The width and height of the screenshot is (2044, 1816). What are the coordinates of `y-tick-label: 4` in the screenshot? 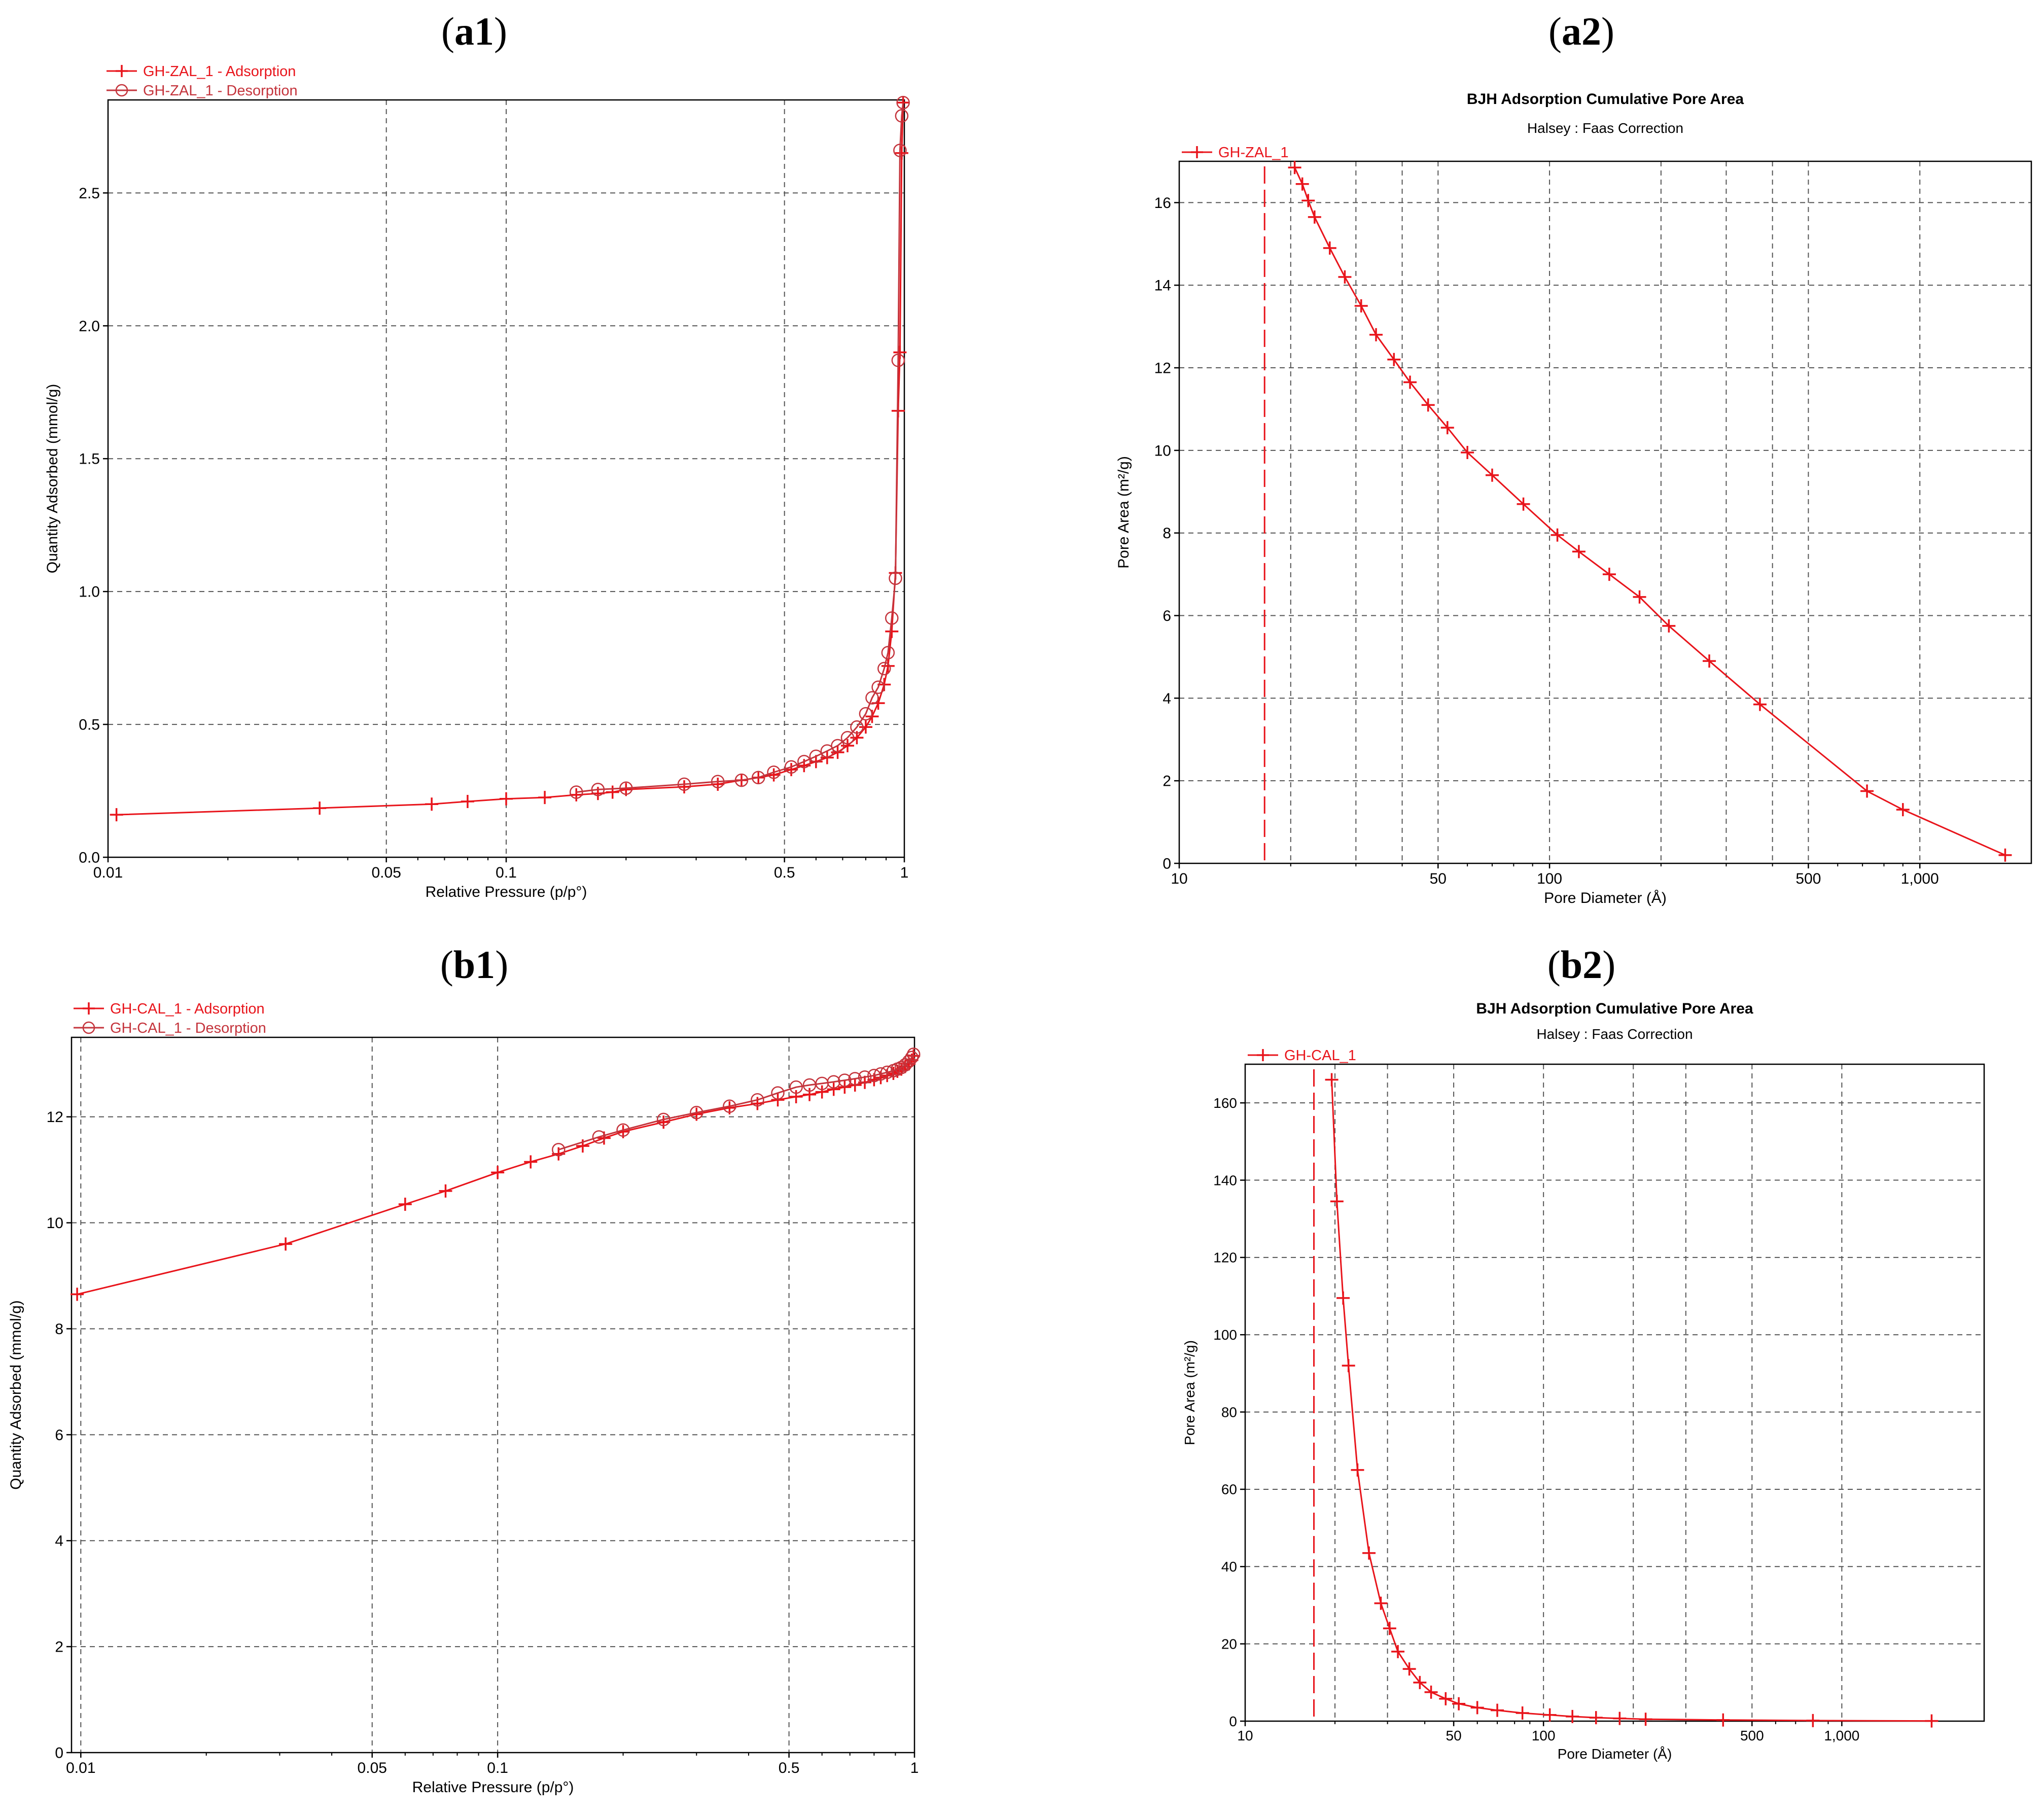 It's located at (1166, 699).